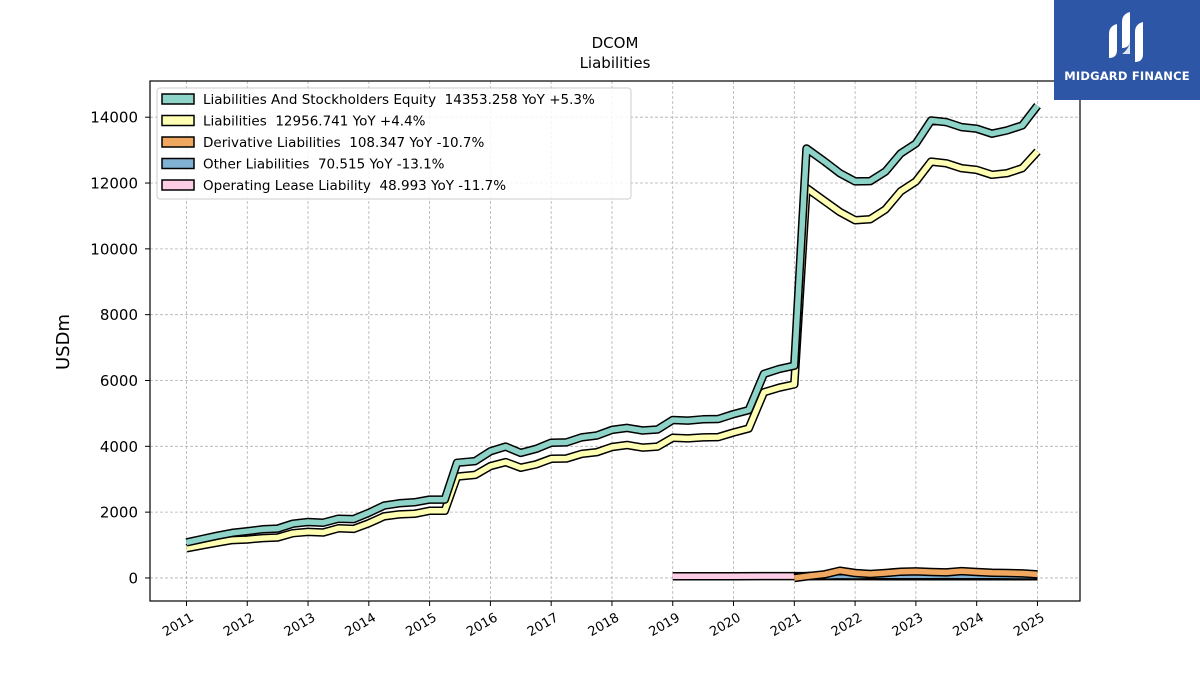 The height and width of the screenshot is (675, 1200). I want to click on x-tick-label: 2018, so click(604, 625).